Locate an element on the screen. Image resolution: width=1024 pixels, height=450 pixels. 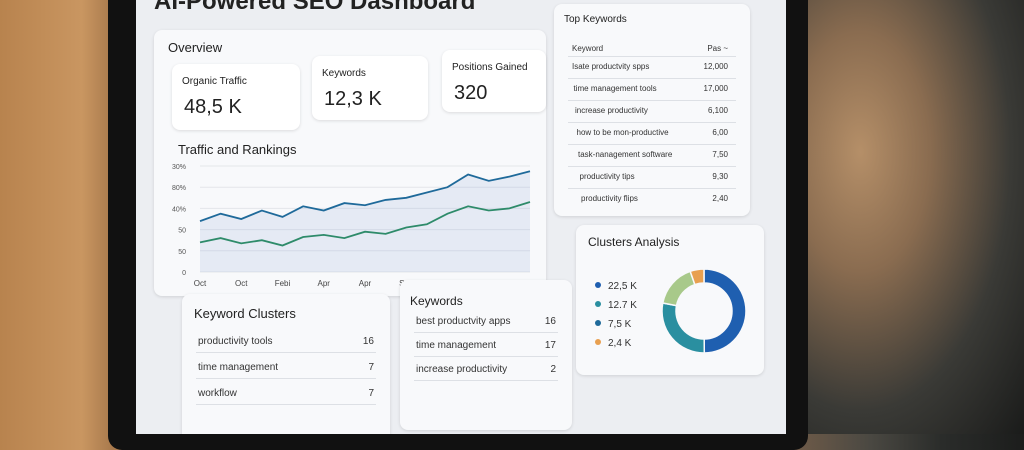
stat-card: Keywords 12,3 K is located at coordinates (370, 88).